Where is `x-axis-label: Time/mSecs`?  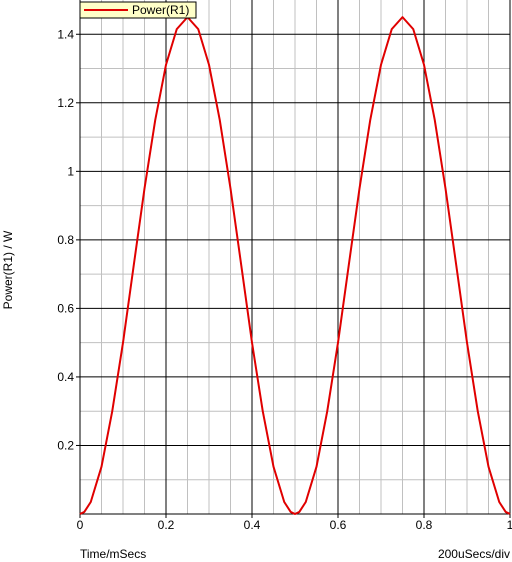
x-axis-label: Time/mSecs is located at coordinates (113, 554).